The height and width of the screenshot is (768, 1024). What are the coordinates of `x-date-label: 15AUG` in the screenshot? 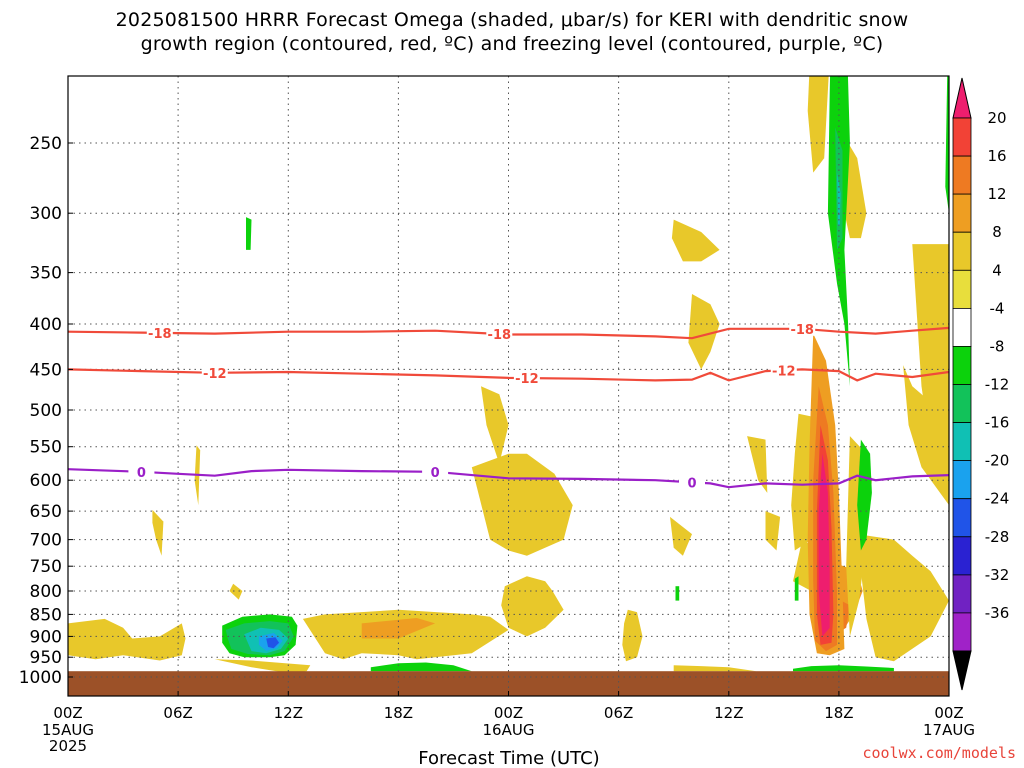 It's located at (68, 730).